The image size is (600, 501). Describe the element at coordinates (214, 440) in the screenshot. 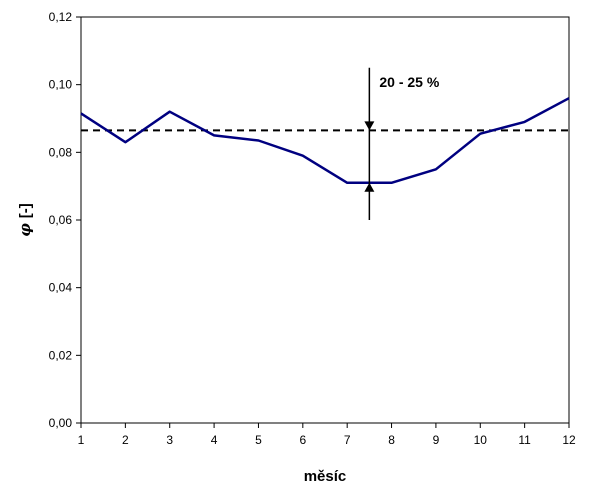

I see `x-tick-label: 4` at that location.